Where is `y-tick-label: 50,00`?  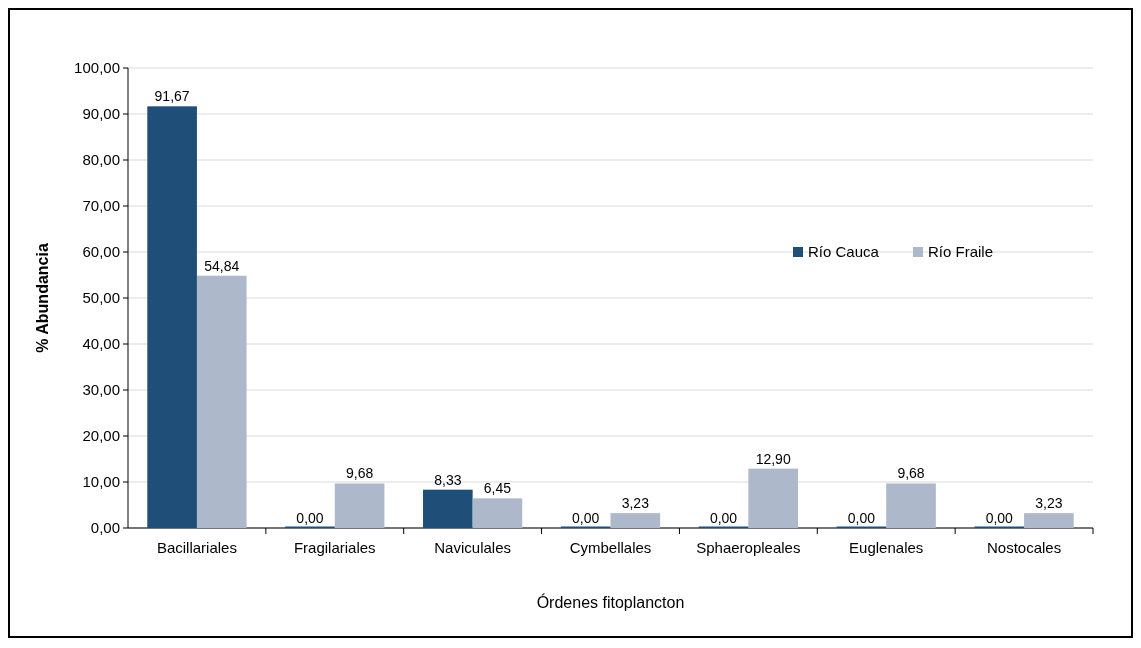 y-tick-label: 50,00 is located at coordinates (101, 298).